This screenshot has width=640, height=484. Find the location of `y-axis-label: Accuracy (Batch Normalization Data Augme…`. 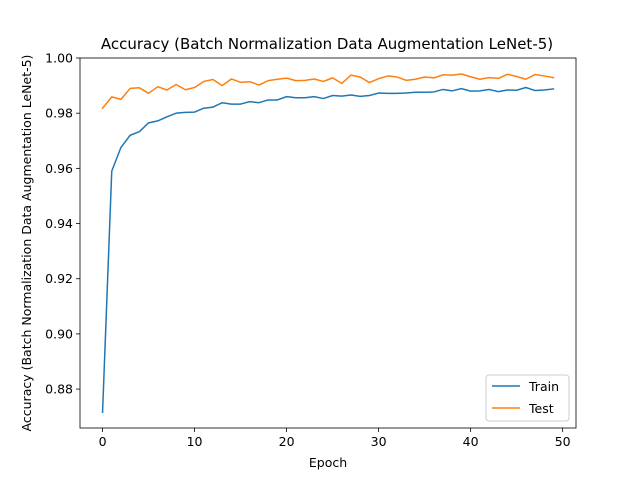

y-axis-label: Accuracy (Batch Normalization Data Augme… is located at coordinates (26, 243).